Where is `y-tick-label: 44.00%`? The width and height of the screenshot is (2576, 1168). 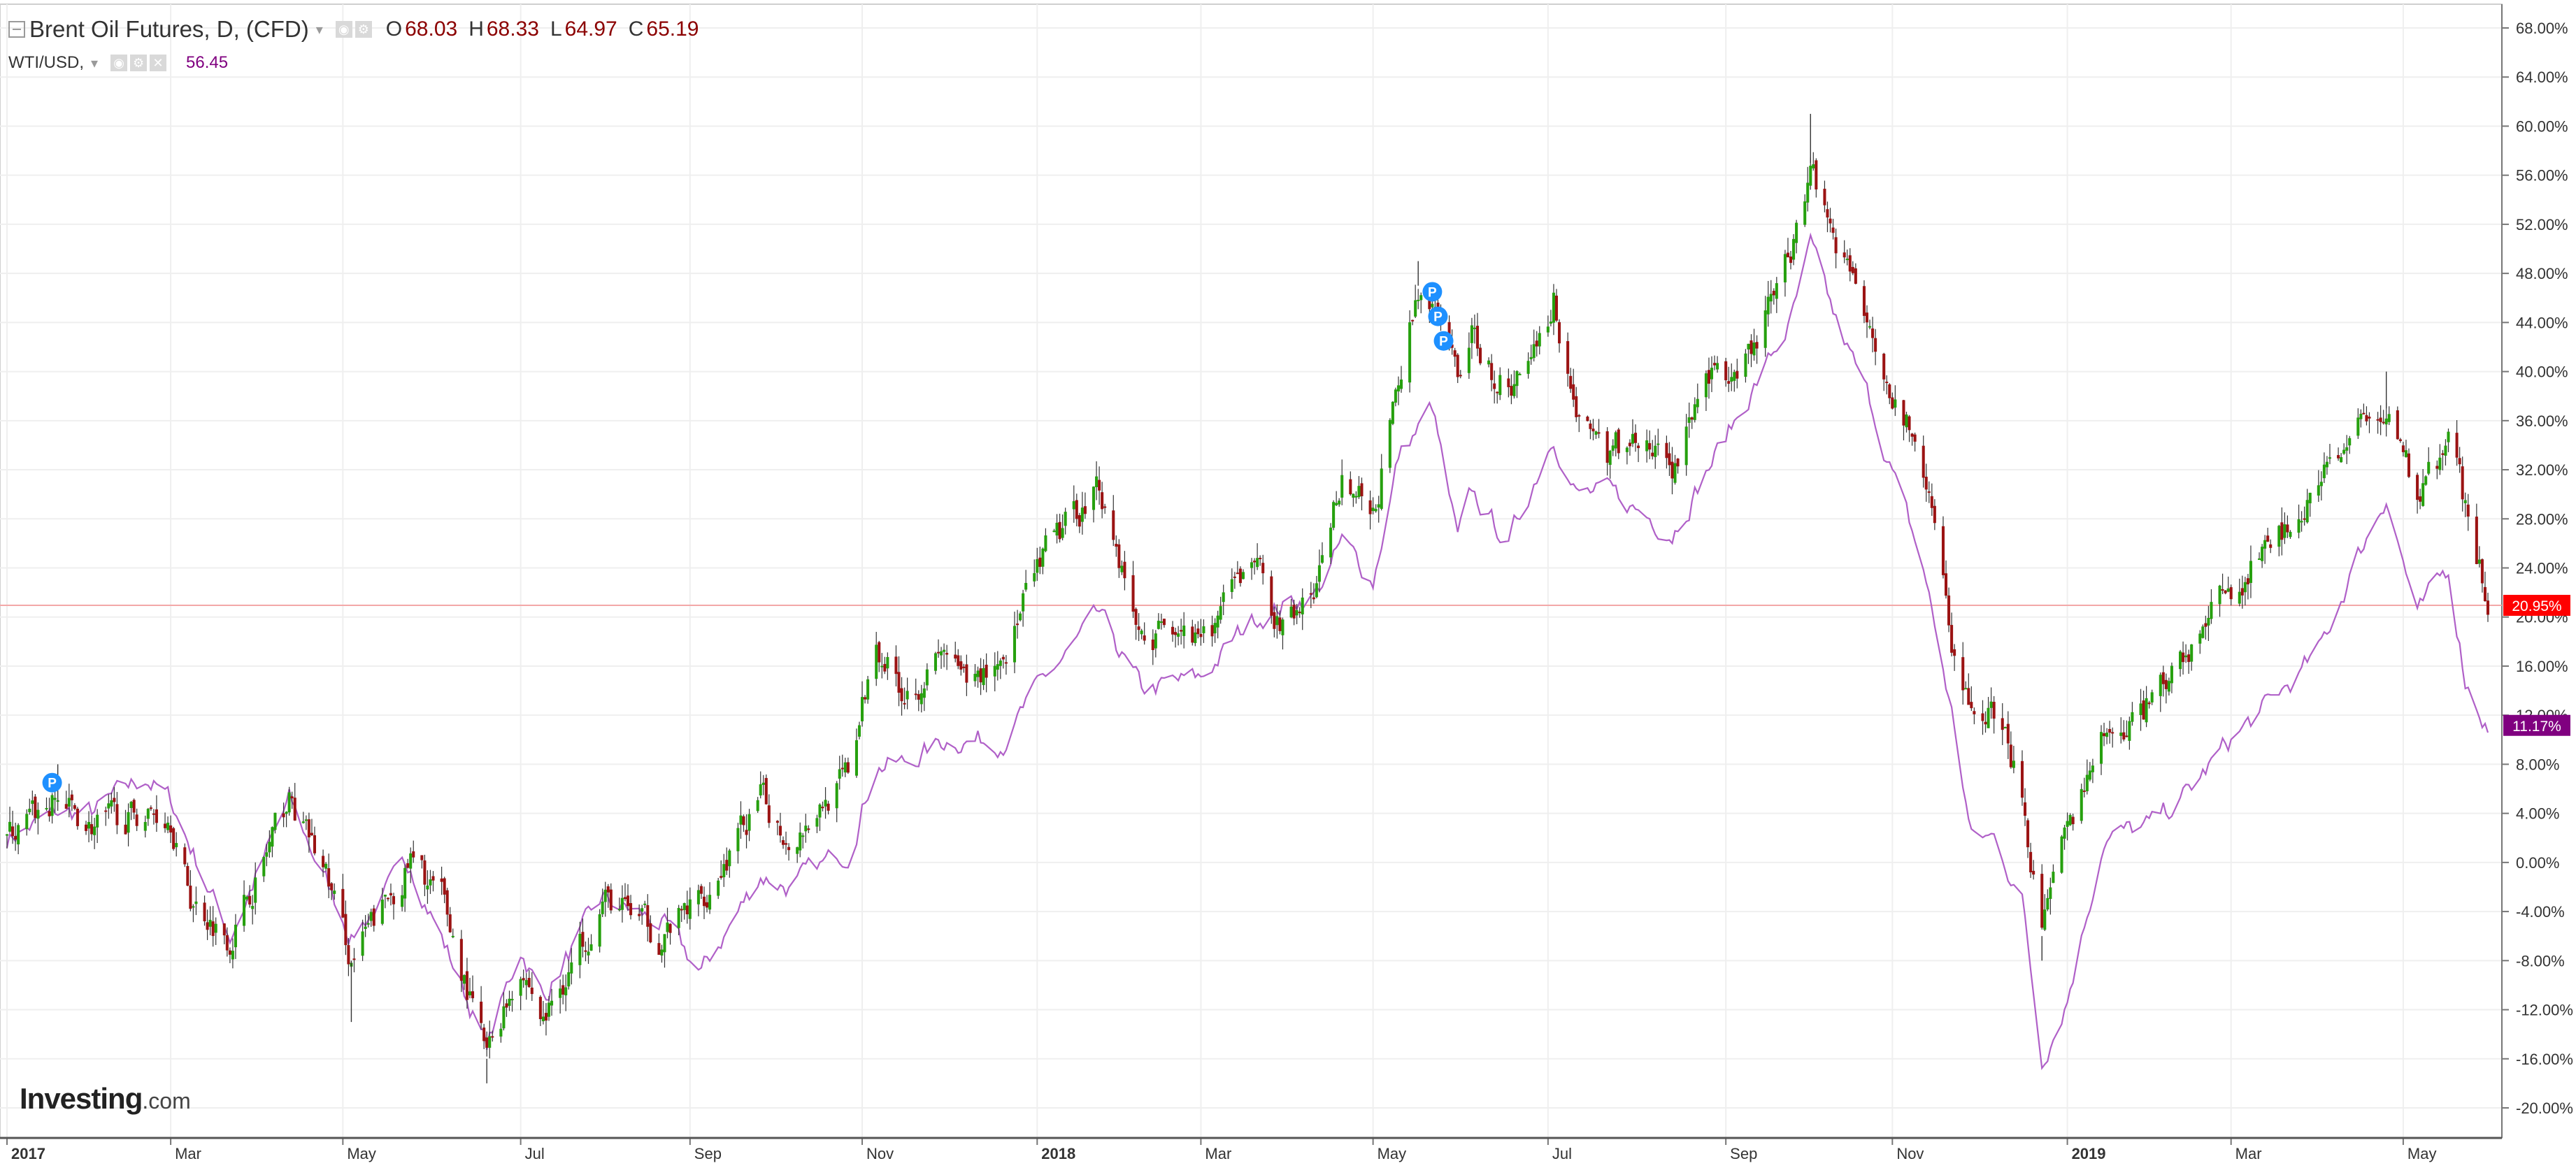 y-tick-label: 44.00% is located at coordinates (2542, 322).